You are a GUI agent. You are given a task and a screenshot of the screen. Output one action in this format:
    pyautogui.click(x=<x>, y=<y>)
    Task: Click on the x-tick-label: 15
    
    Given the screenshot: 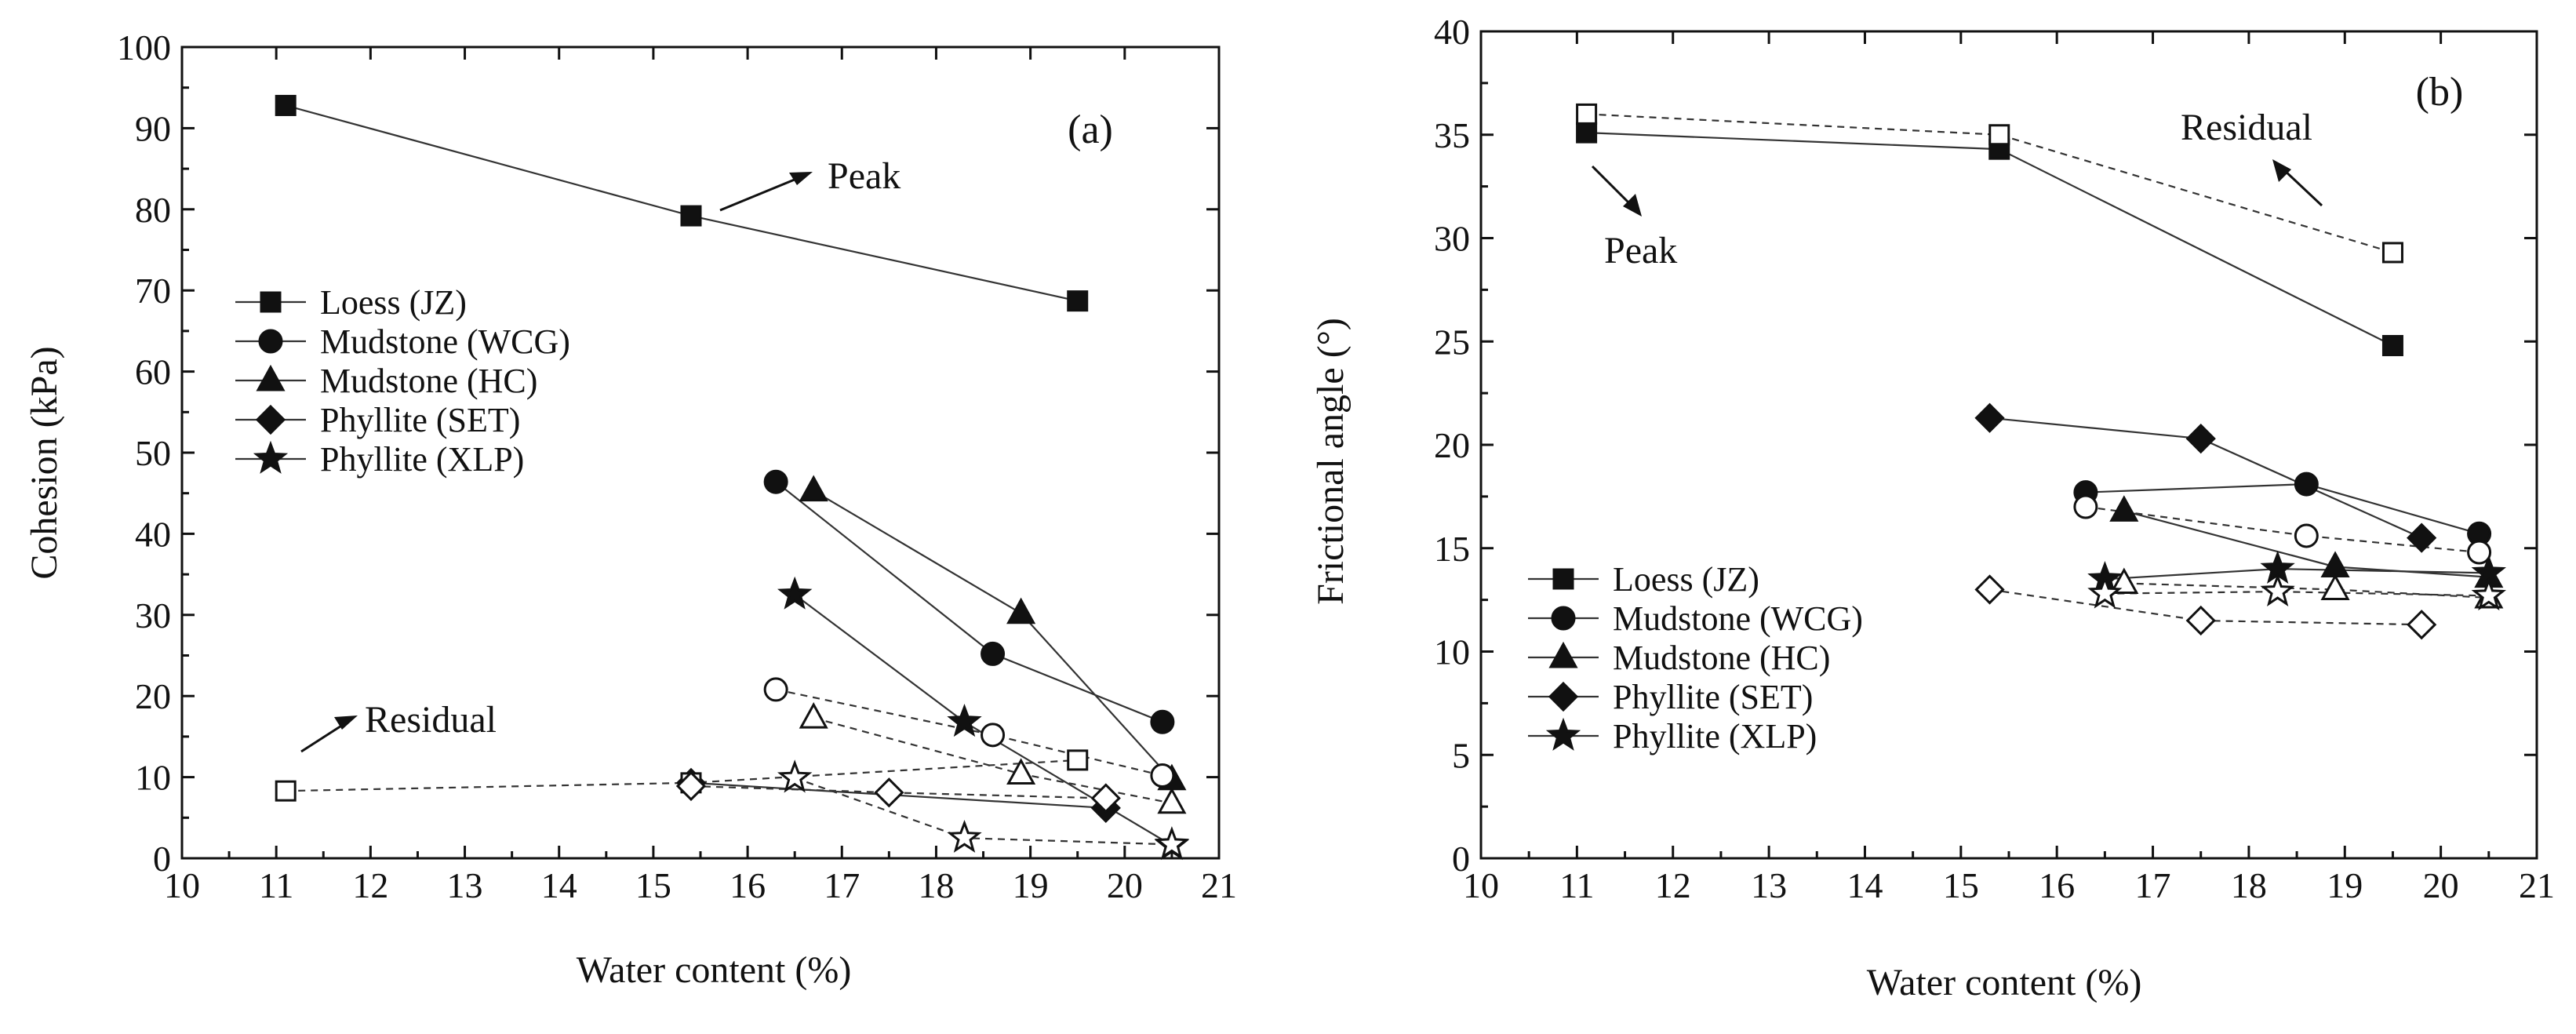 What is the action you would take?
    pyautogui.click(x=1961, y=885)
    